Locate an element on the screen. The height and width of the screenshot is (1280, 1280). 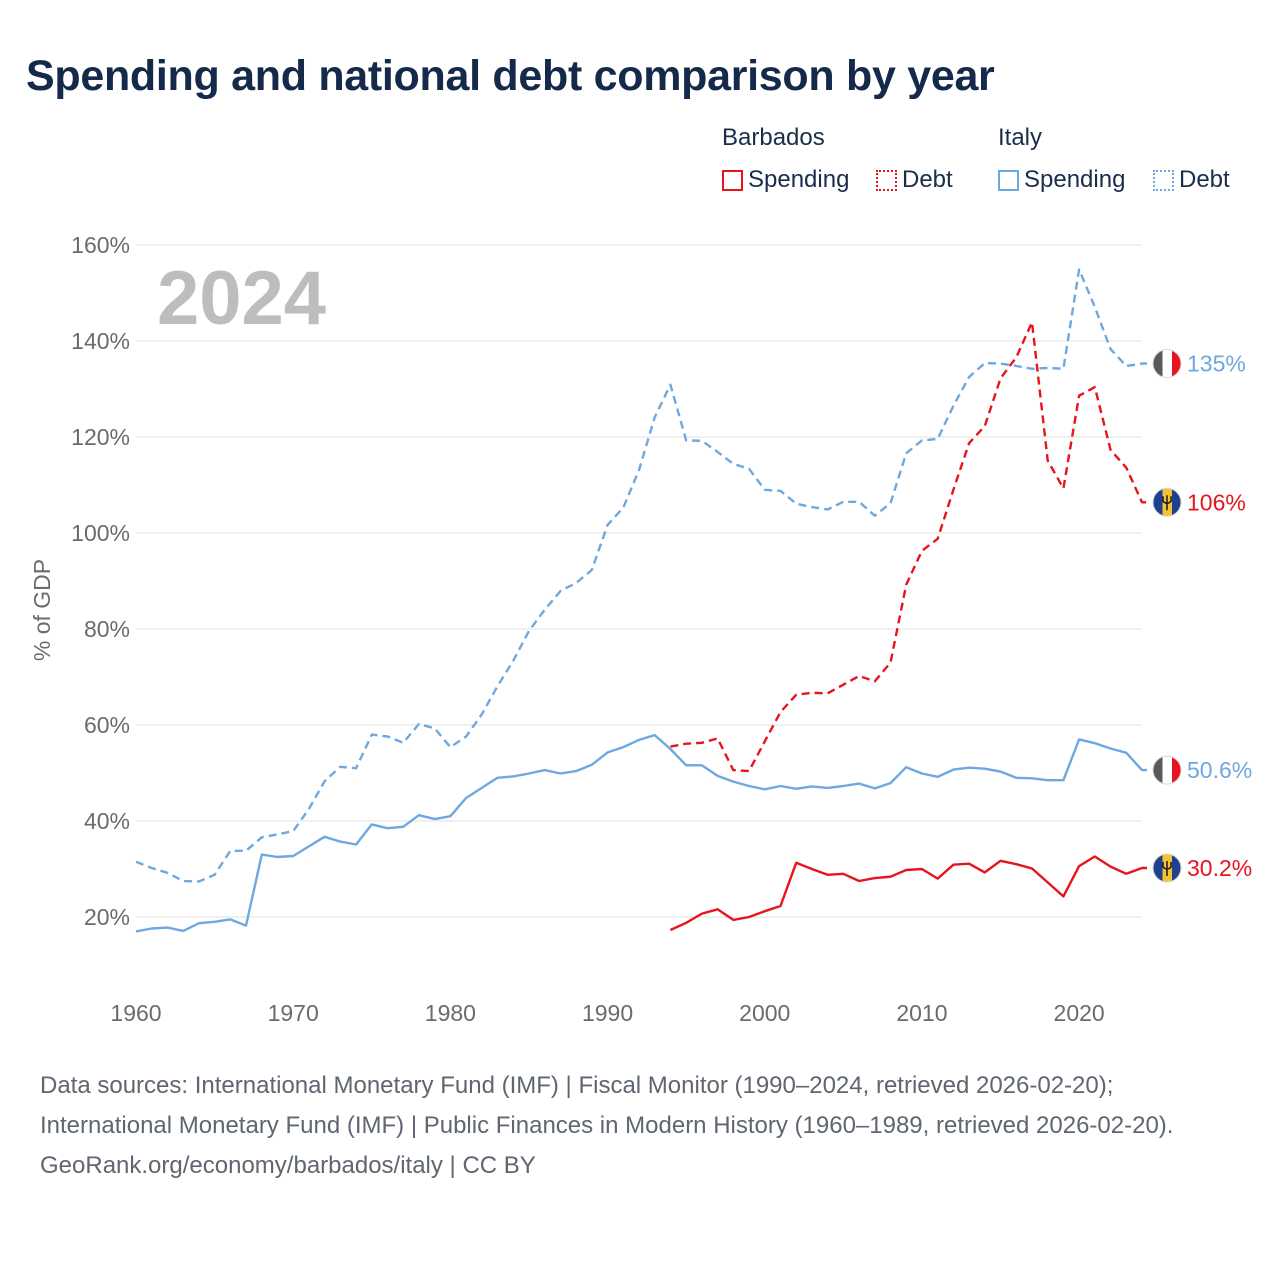
x-tick-label: 2020 is located at coordinates (1079, 1013).